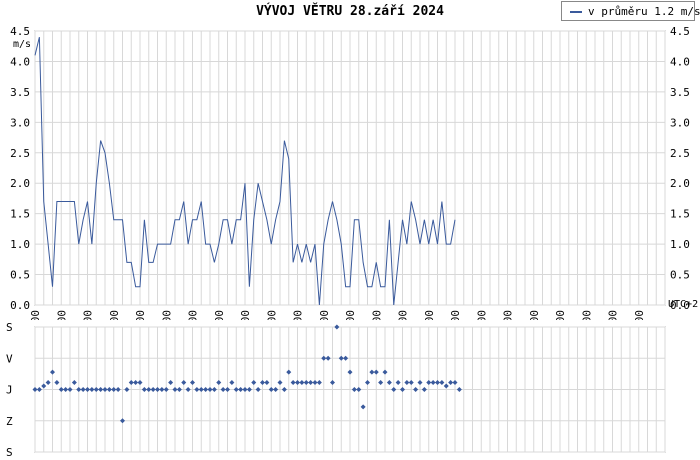 Image resolution: width=700 pixels, height=460 pixels. I want to click on y-tick-label-left: 2.0, so click(20, 183).